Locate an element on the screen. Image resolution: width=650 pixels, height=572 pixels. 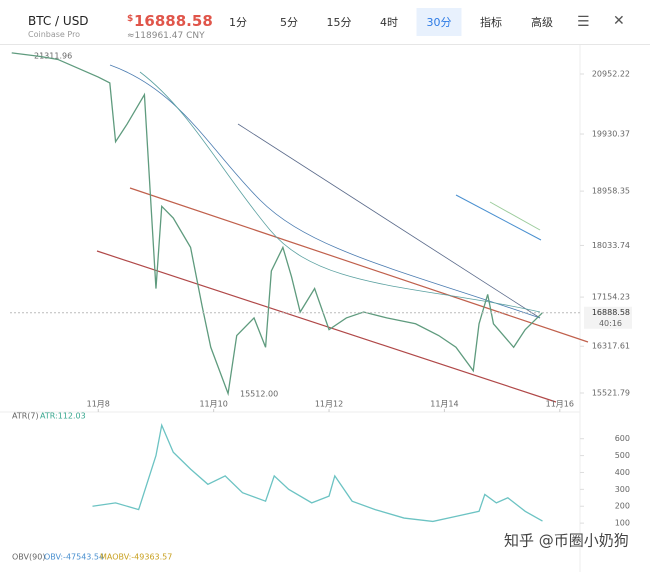
tab: 5分 is located at coordinates (289, 22).